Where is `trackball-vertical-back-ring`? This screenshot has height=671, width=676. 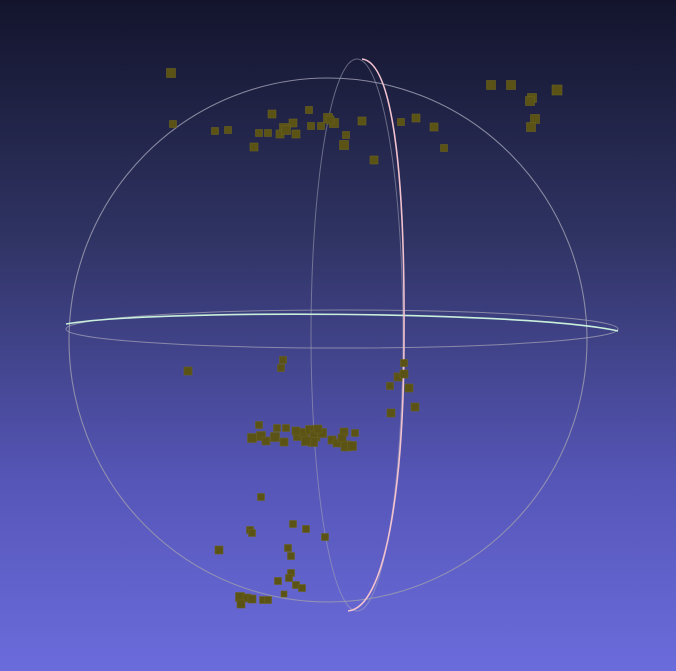
trackball-vertical-back-ring is located at coordinates (357, 335).